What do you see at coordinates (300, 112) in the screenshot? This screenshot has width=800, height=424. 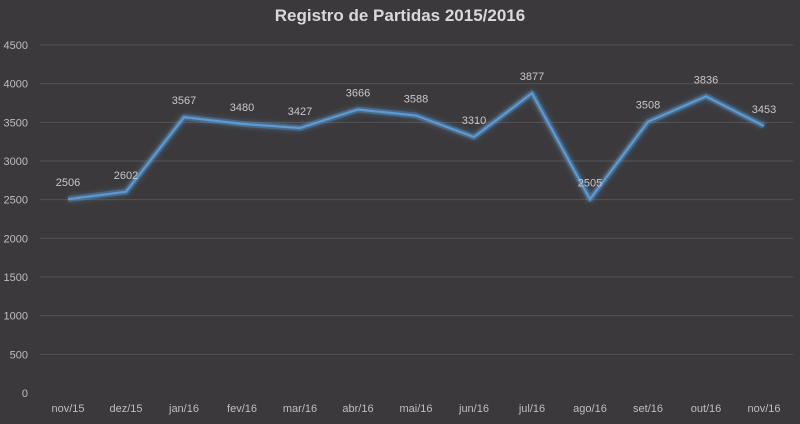 I see `data-label: 3427` at bounding box center [300, 112].